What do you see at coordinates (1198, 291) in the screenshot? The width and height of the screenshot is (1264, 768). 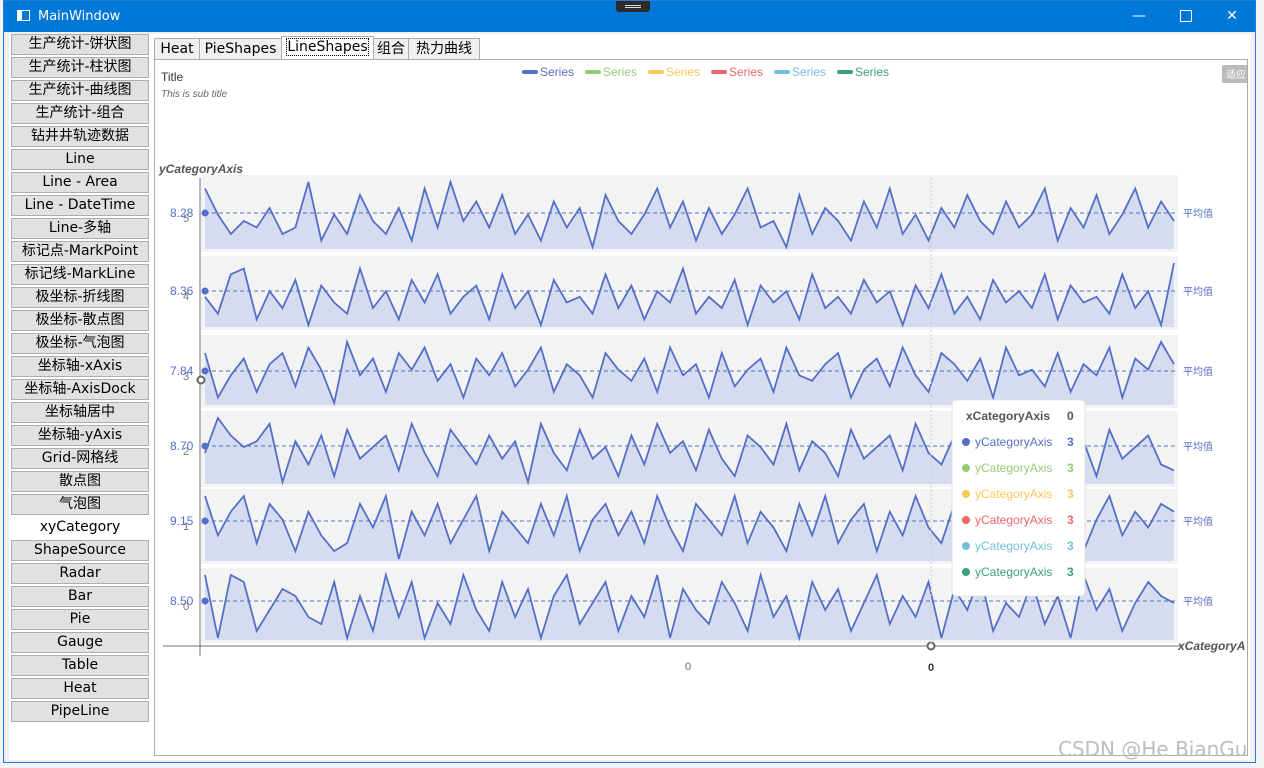 I see `average-label: 平均值` at bounding box center [1198, 291].